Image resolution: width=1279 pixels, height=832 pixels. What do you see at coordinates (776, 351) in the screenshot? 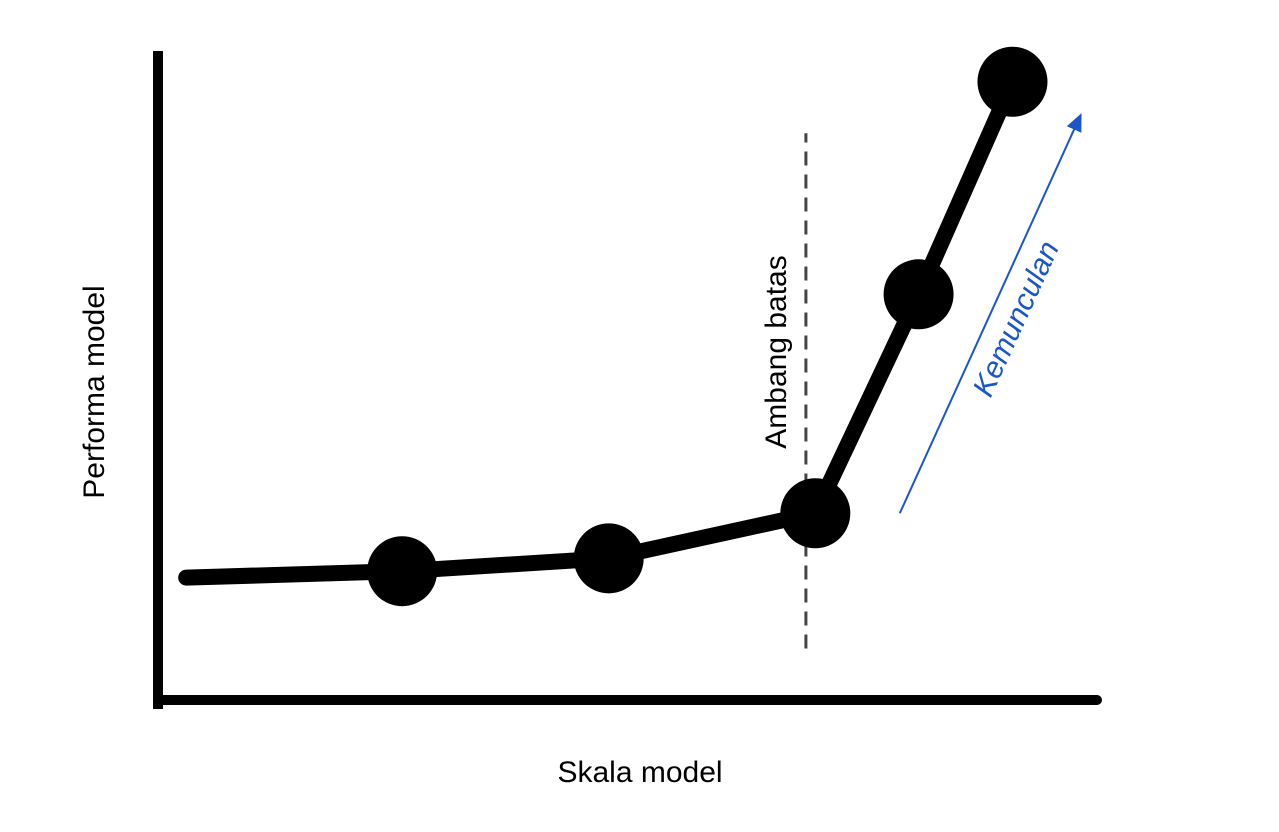
I see `threshold-label: Ambang batas` at bounding box center [776, 351].